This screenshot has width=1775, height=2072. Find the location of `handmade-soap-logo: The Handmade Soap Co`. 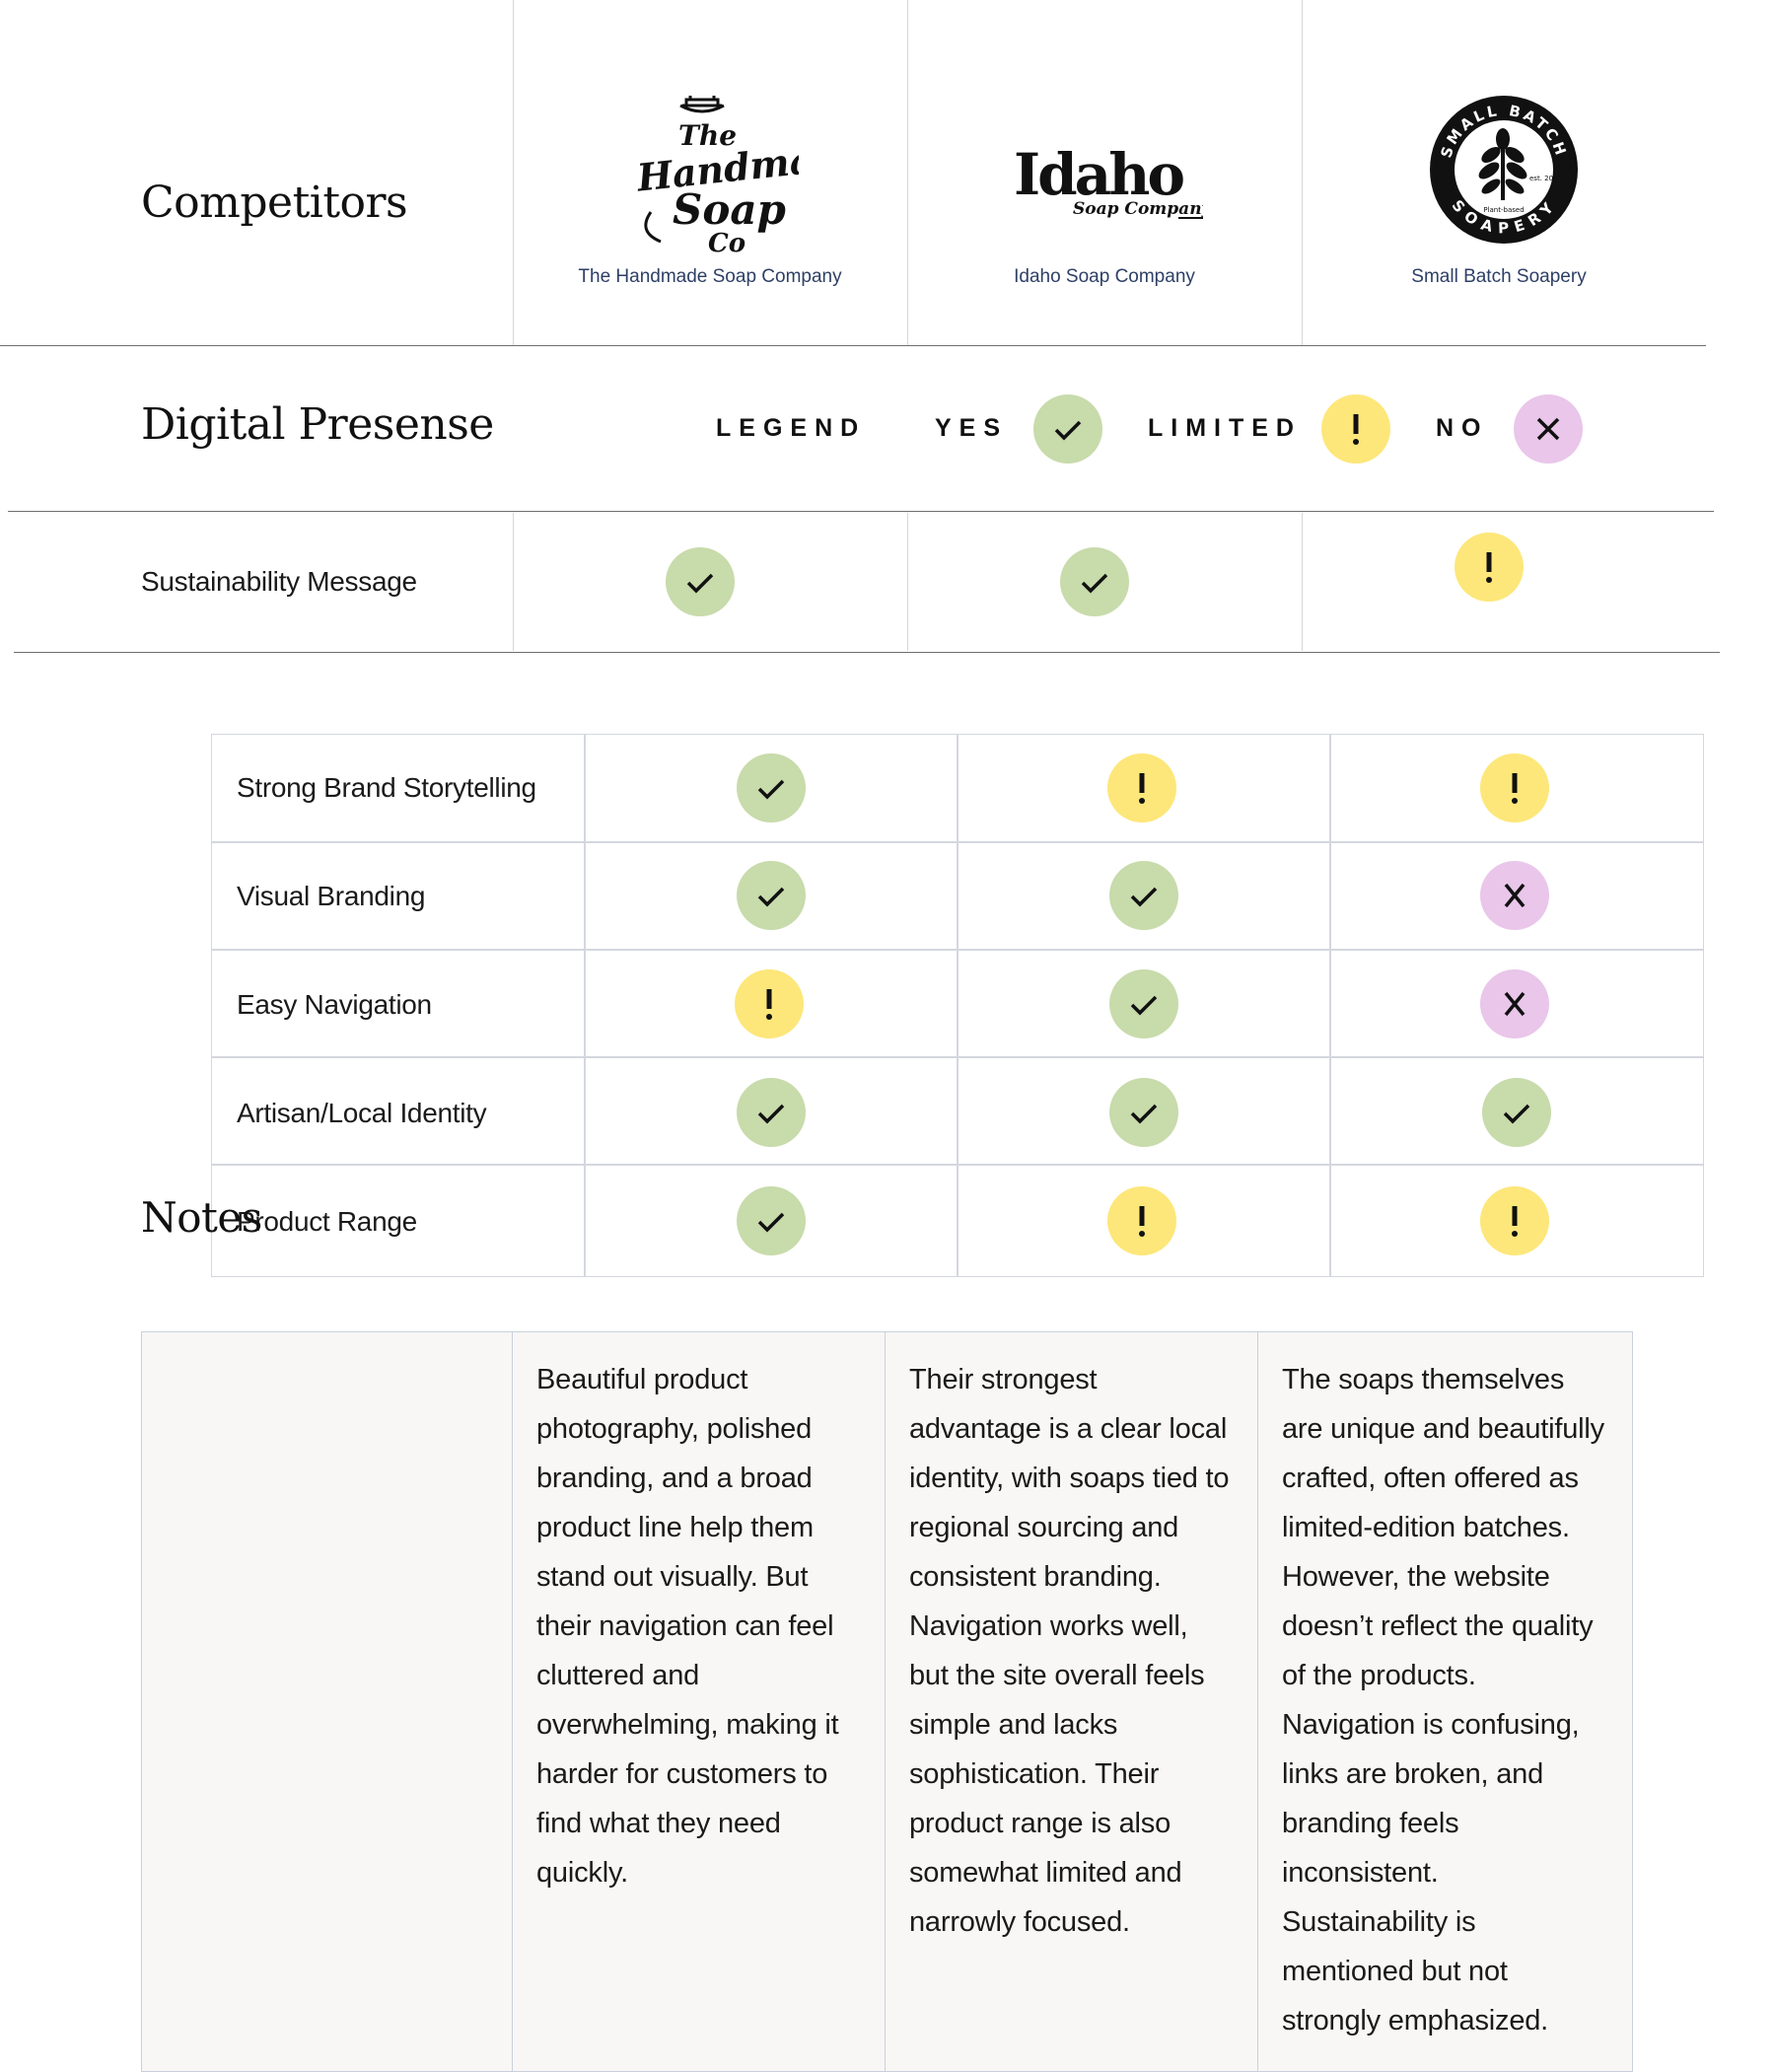

handmade-soap-logo: The Handmade Soap Co is located at coordinates (744, 177).